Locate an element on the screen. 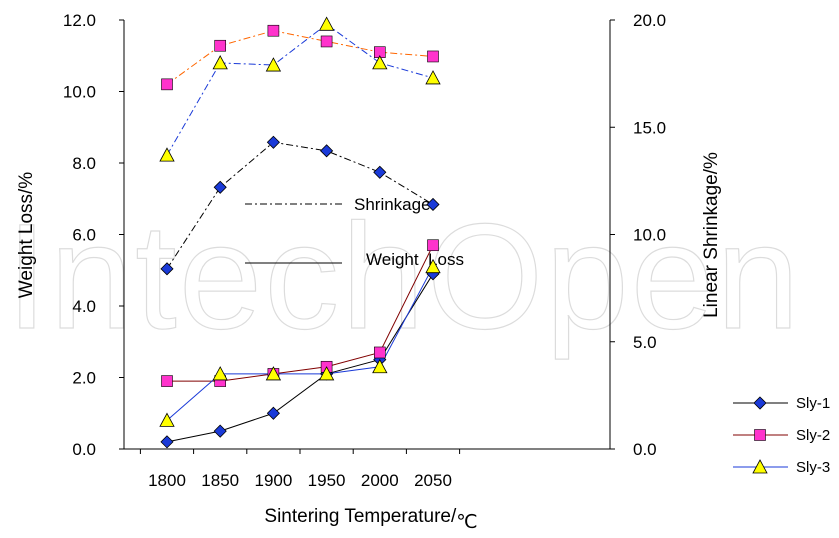  y-ticks-left: 0.0 2.0 4.0 6.0 8.0 10.0 12.0 is located at coordinates (93, 235).